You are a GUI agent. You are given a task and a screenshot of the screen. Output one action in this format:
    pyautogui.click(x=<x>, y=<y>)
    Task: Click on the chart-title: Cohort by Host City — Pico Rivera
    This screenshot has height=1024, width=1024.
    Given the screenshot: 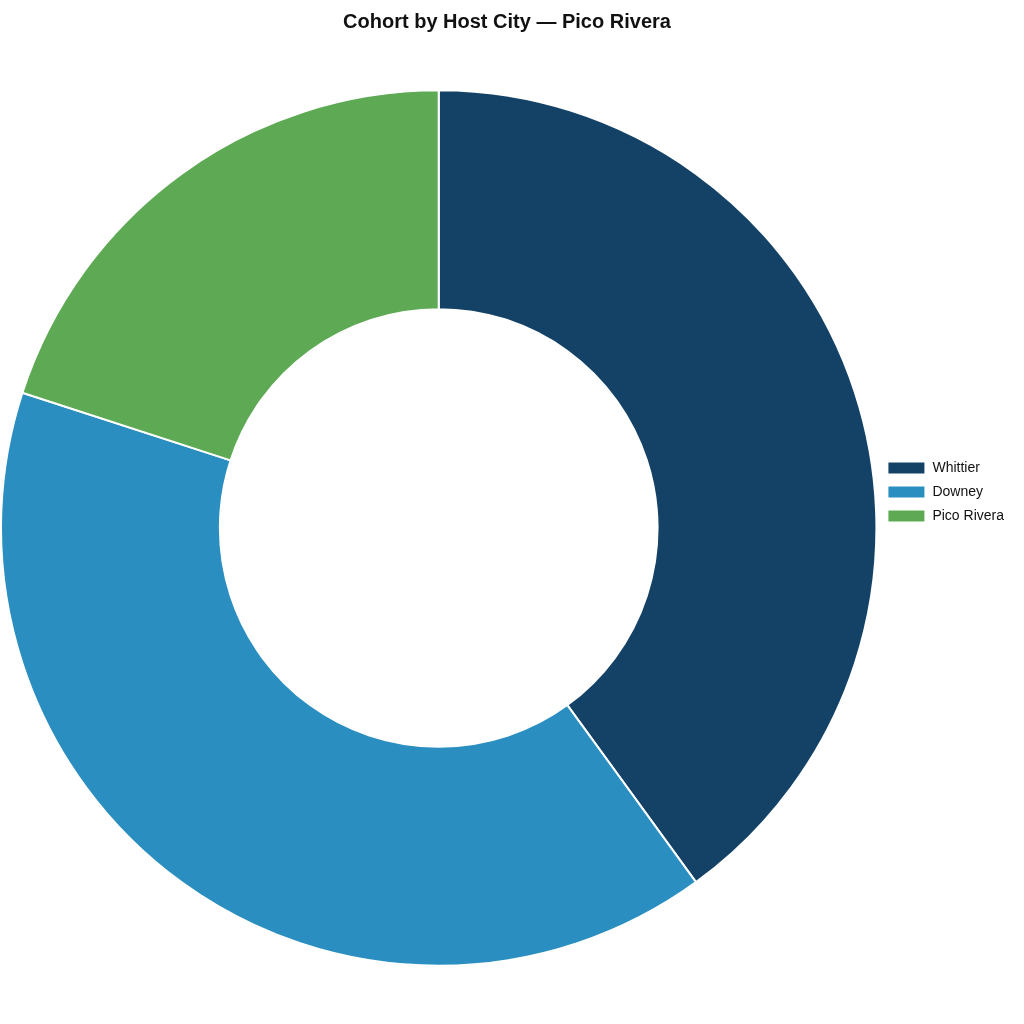 What is the action you would take?
    pyautogui.click(x=507, y=20)
    